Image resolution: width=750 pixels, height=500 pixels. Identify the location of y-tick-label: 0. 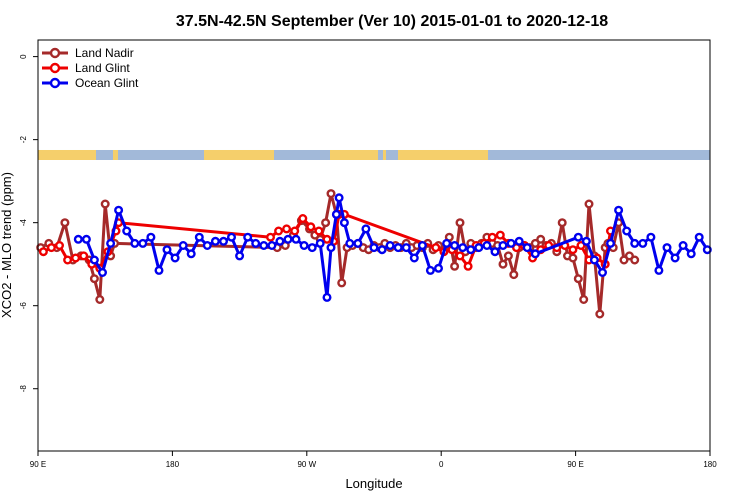
(23, 56).